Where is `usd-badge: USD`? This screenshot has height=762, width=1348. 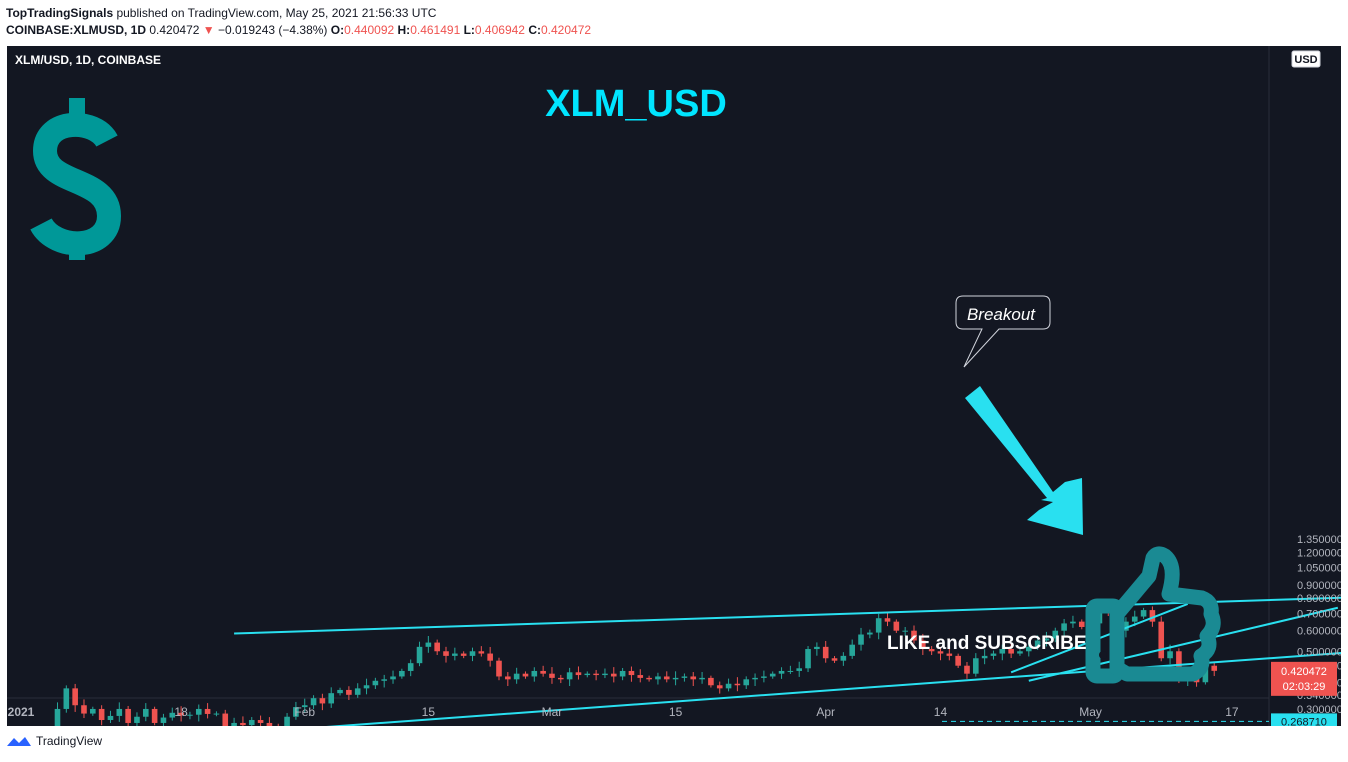
usd-badge: USD is located at coordinates (1306, 59).